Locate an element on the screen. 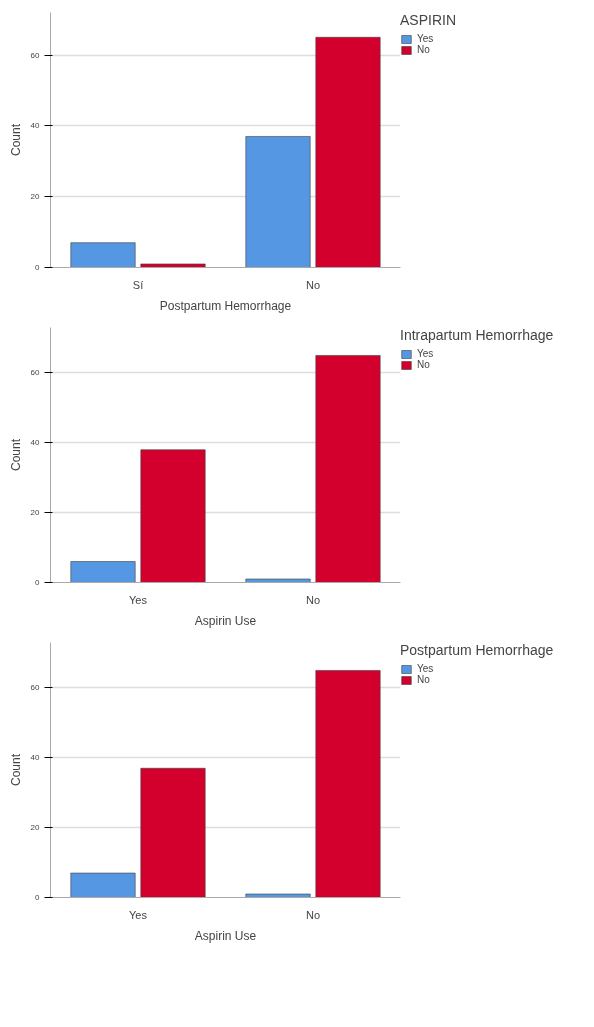 This screenshot has width=594, height=1027. x-tick-label: Sí is located at coordinates (138, 284).